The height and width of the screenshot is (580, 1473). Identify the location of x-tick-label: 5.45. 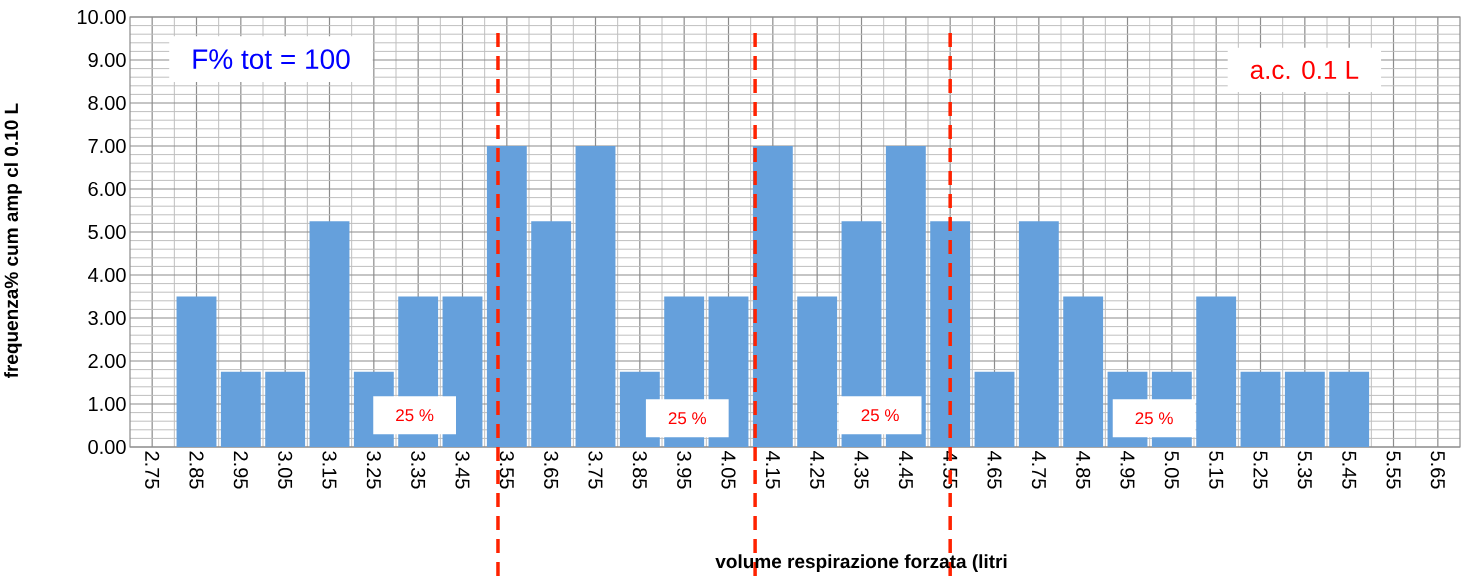
(1349, 470).